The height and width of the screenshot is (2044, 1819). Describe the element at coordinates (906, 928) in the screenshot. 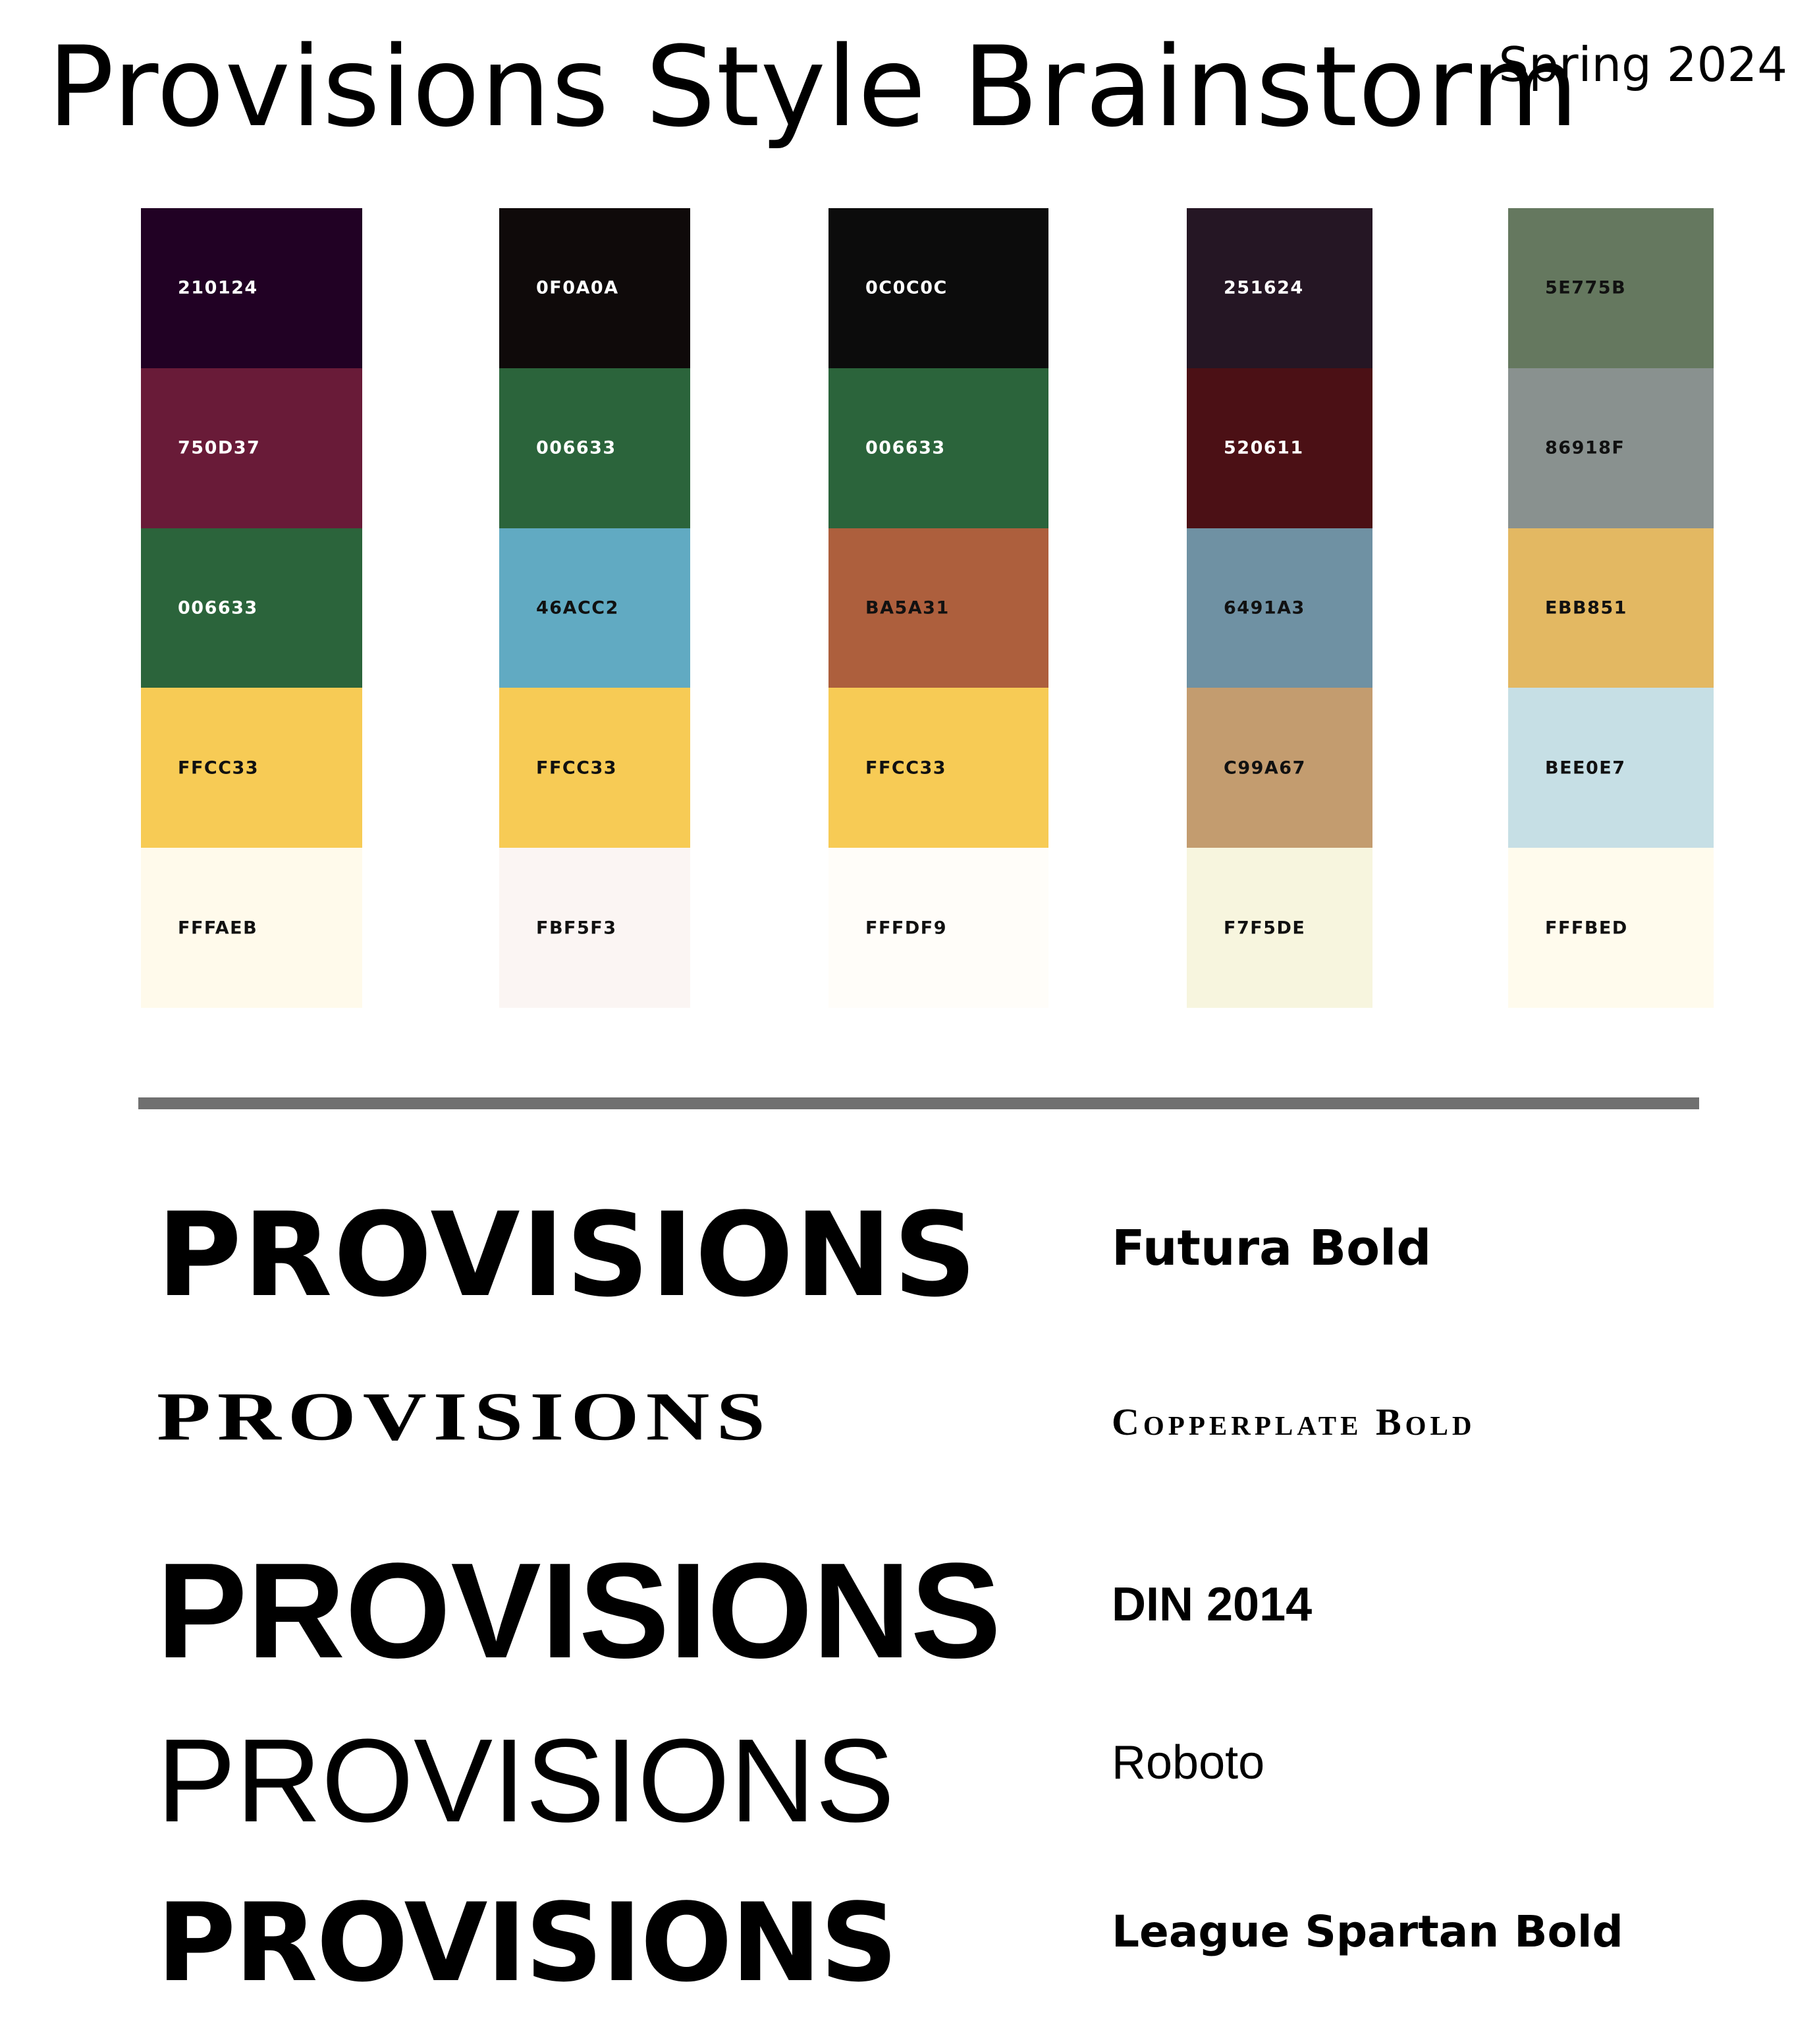

I see `color-code: FFFDF9` at that location.